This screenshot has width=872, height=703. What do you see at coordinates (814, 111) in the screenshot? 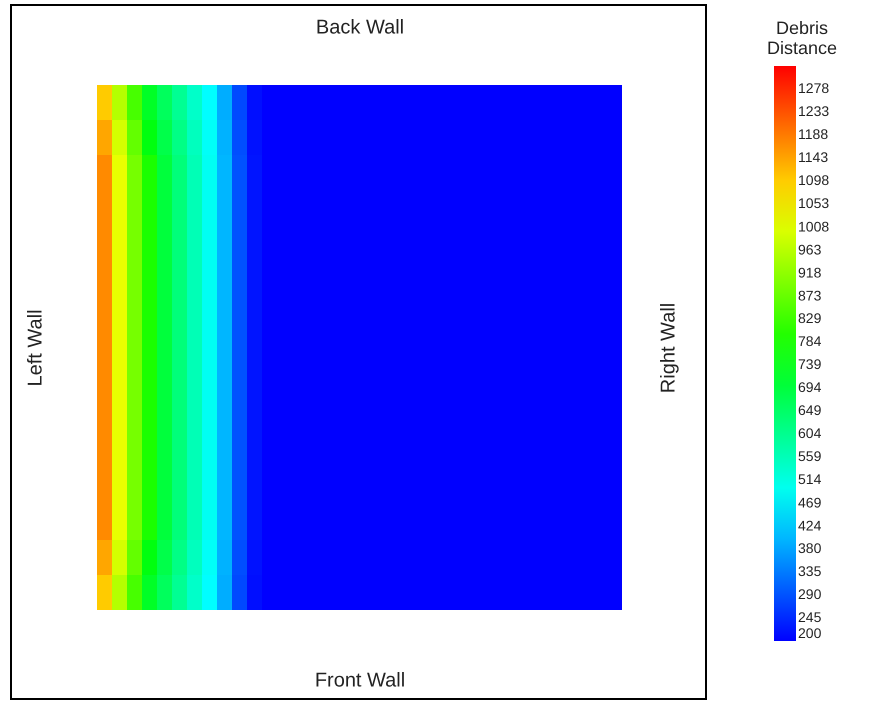
I see `color-bar-label: 1233` at bounding box center [814, 111].